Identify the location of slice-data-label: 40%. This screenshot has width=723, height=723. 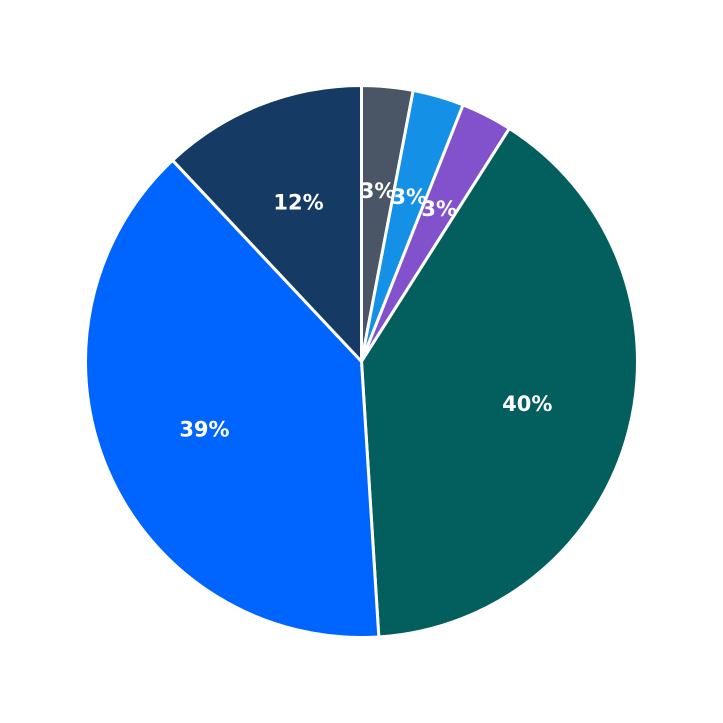
(527, 404).